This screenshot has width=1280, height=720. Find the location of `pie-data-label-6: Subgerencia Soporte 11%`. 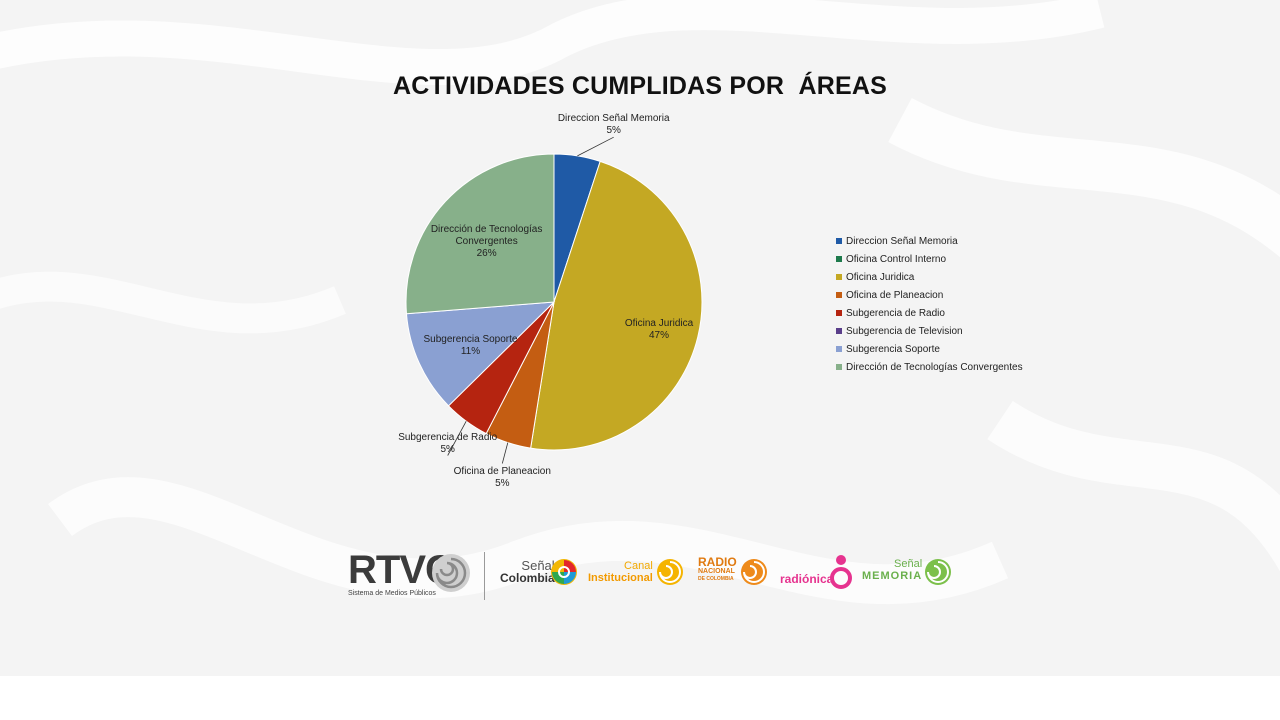

pie-data-label-6: Subgerencia Soporte 11% is located at coordinates (471, 346).